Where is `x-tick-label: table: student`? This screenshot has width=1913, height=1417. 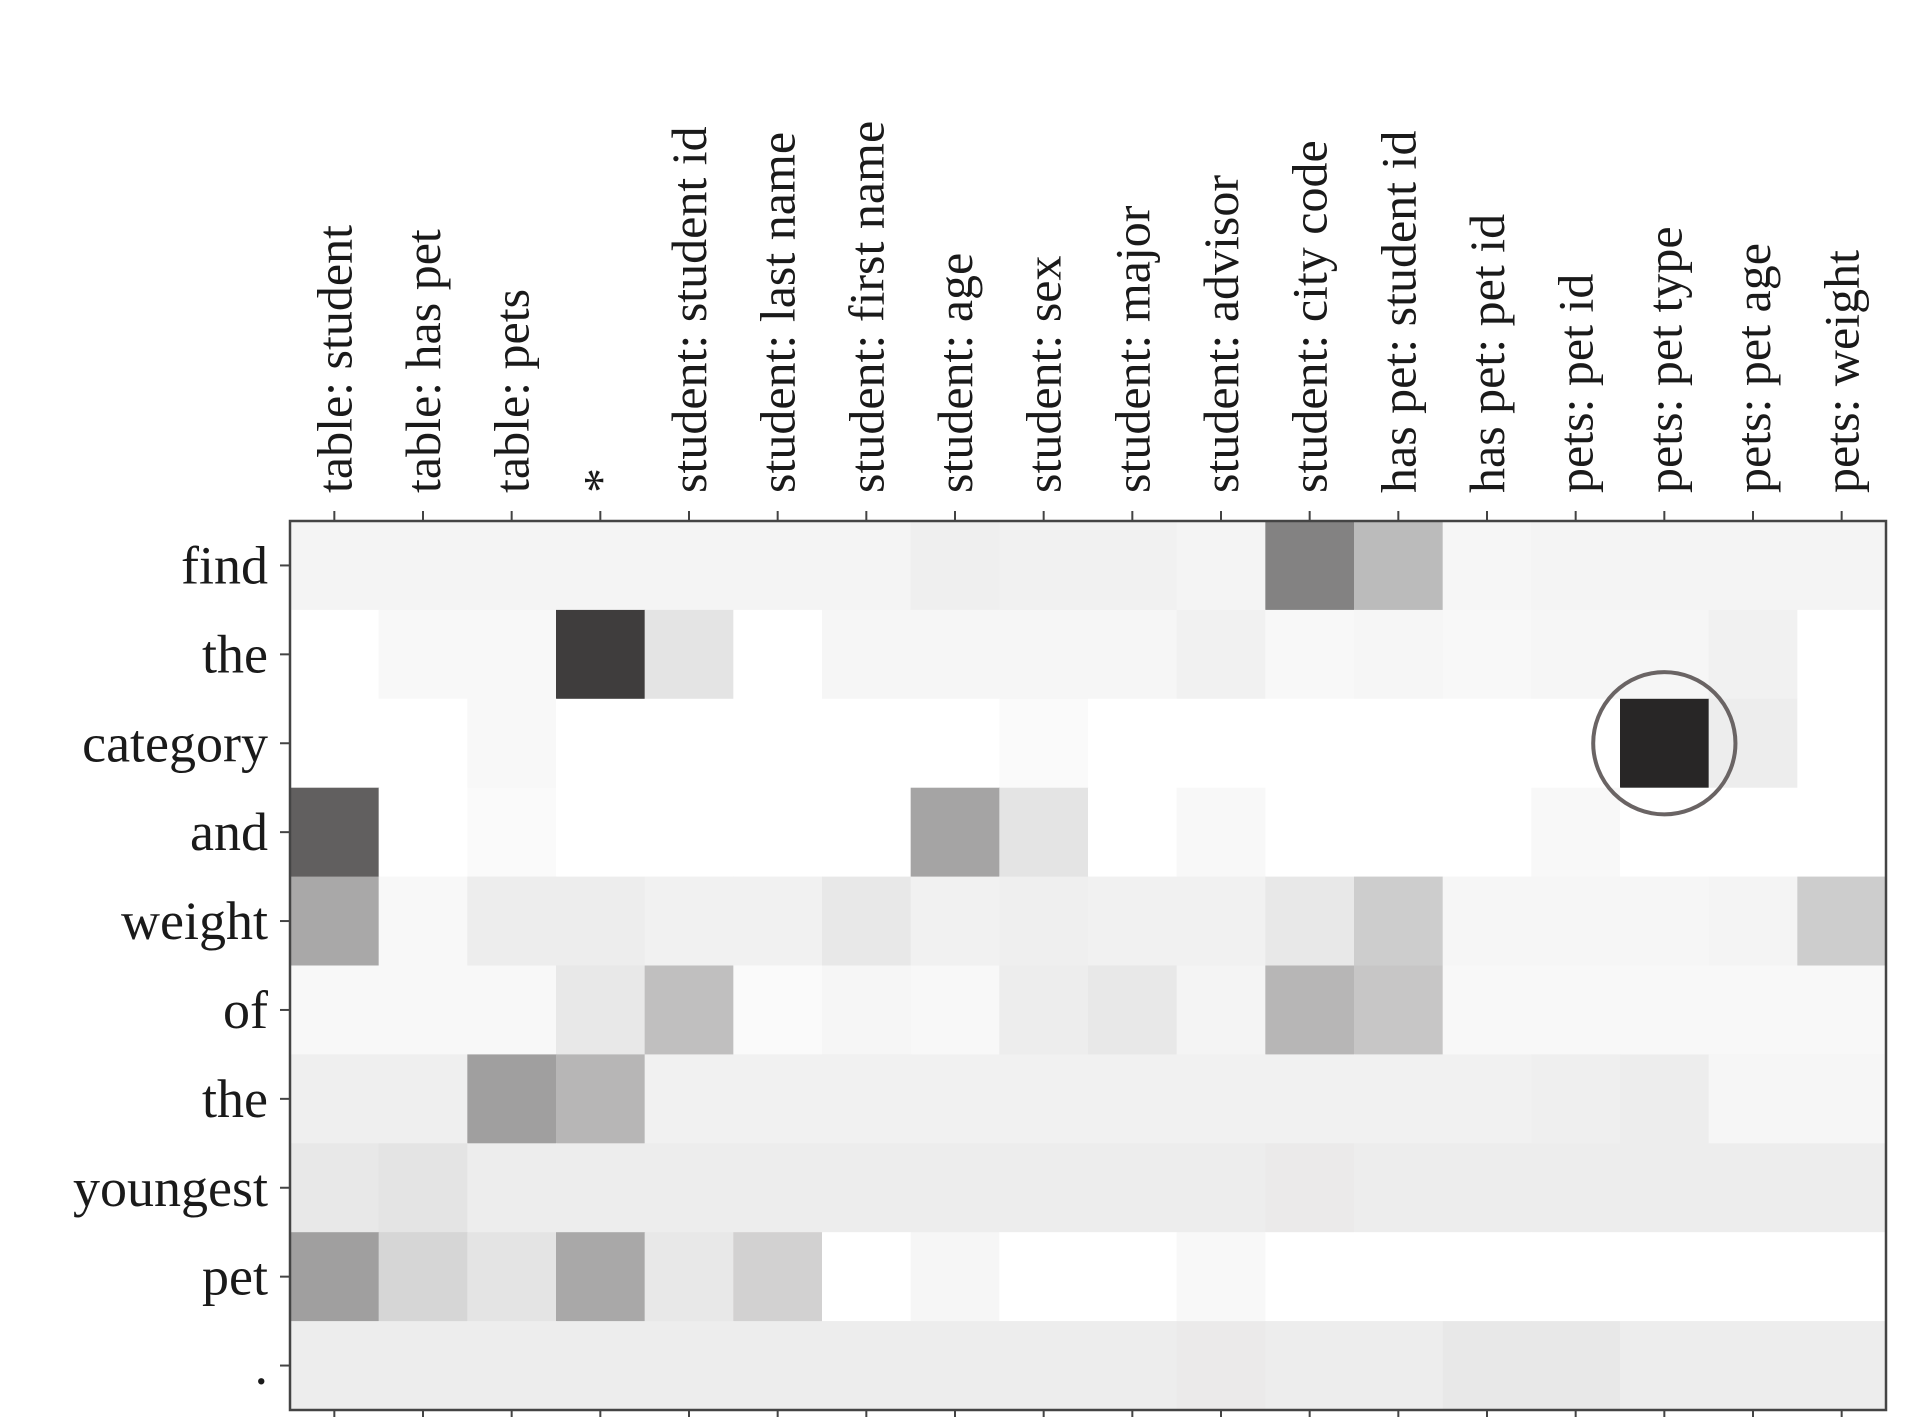
x-tick-label: table: student is located at coordinates (334, 359).